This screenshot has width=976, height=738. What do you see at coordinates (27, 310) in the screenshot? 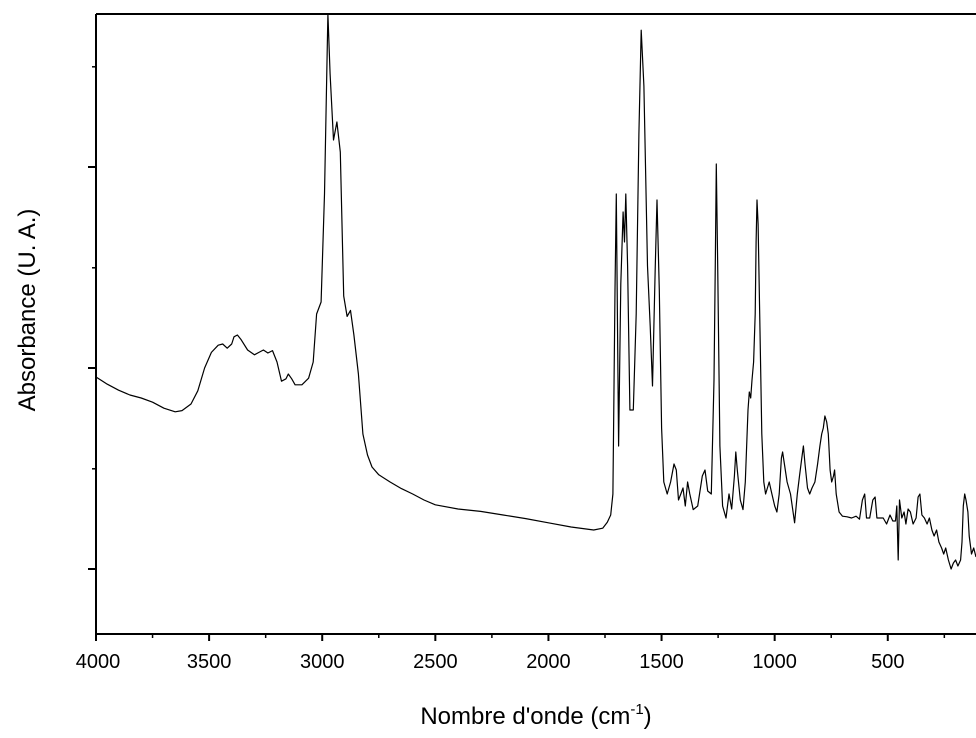
I see `y-axis-title: Absorbance (U. A.)` at bounding box center [27, 310].